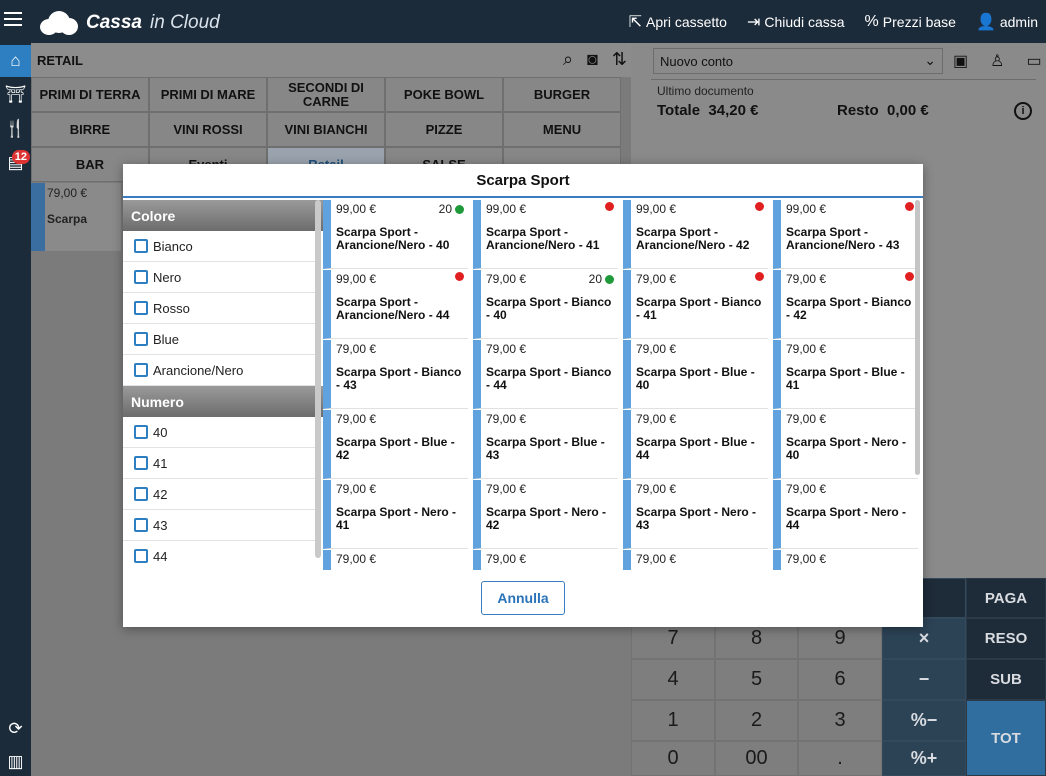  Describe the element at coordinates (705, 91) in the screenshot. I see `last-document-label: Ultimo documento` at that location.